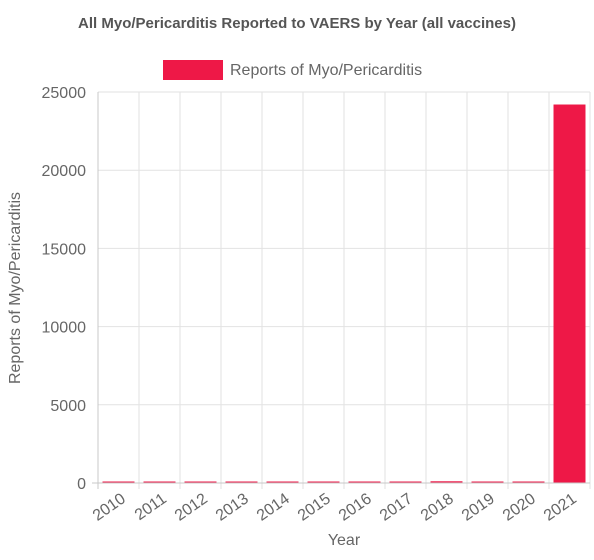 This screenshot has height=560, width=594. What do you see at coordinates (241, 482) in the screenshot?
I see `bar-2013` at bounding box center [241, 482].